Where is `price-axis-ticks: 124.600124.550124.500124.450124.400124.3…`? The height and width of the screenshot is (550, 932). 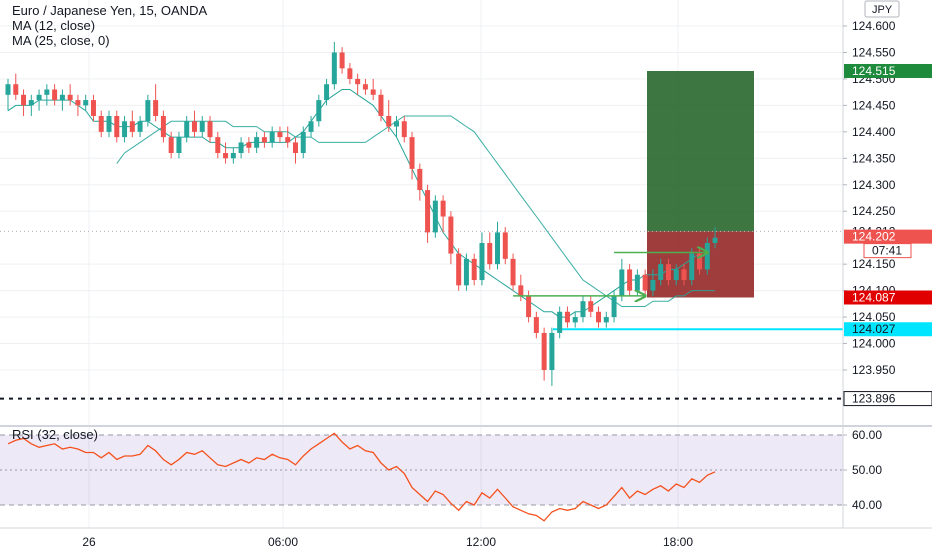 price-axis-ticks: 124.600124.550124.500124.450124.400124.3… is located at coordinates (869, 198).